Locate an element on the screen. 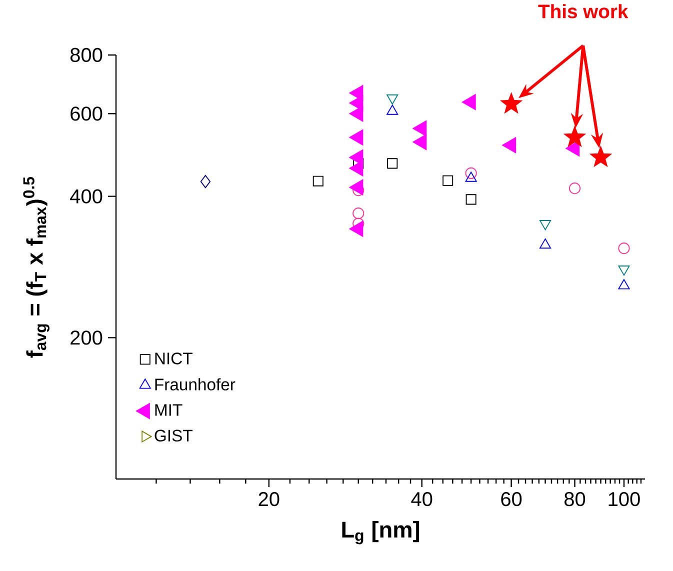  x-tick-label: 60 is located at coordinates (511, 499).